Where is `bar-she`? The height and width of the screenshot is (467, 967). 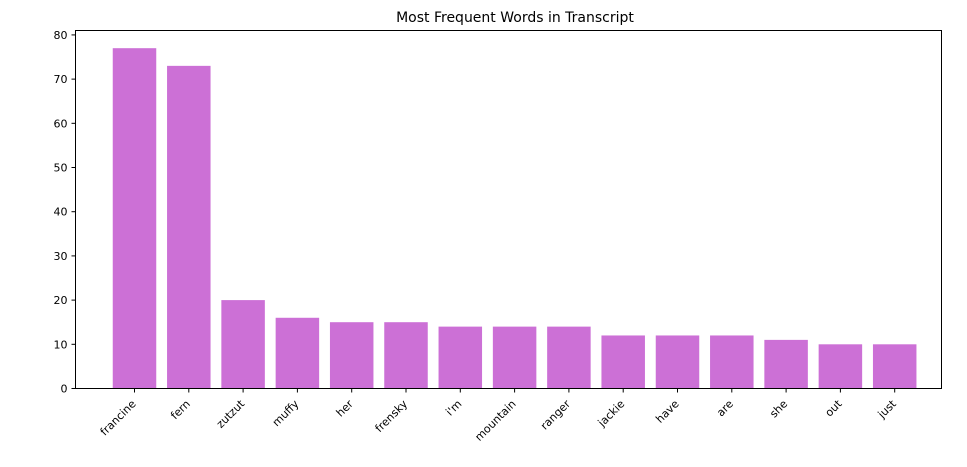
bar-she is located at coordinates (786, 364).